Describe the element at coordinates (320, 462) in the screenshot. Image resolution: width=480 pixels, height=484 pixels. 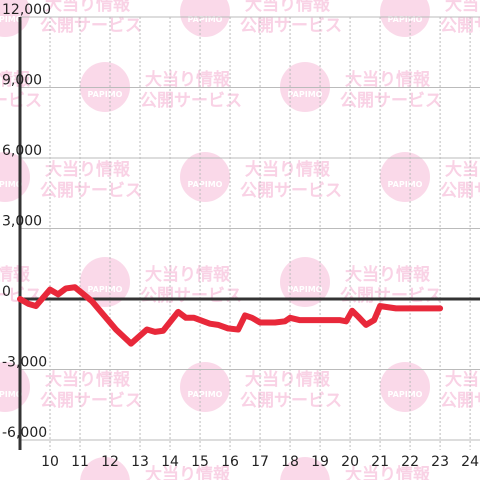
I see `x-tick-label: 19` at that location.